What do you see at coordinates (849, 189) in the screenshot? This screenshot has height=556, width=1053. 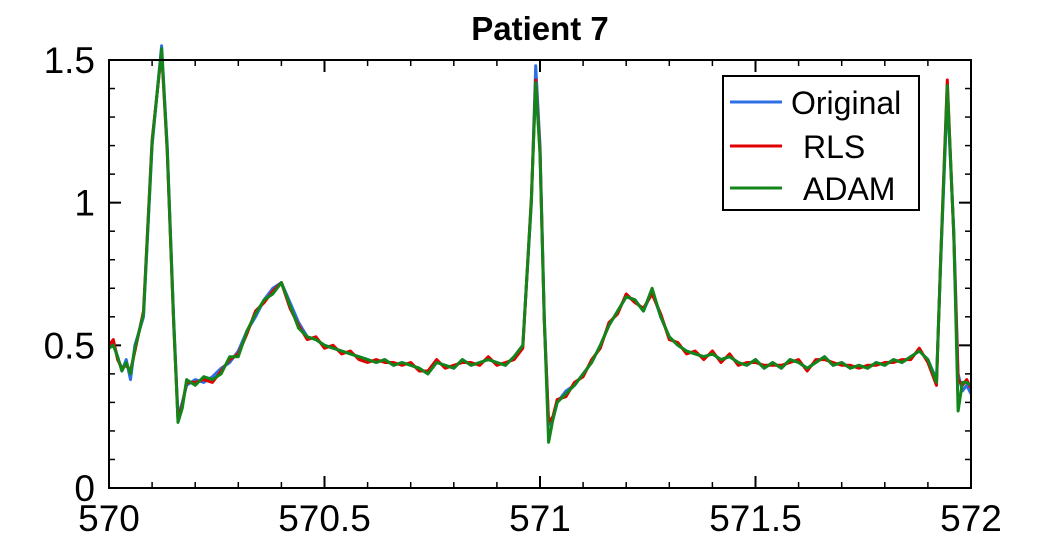 I see `legend-label-adam: ADAM` at bounding box center [849, 189].